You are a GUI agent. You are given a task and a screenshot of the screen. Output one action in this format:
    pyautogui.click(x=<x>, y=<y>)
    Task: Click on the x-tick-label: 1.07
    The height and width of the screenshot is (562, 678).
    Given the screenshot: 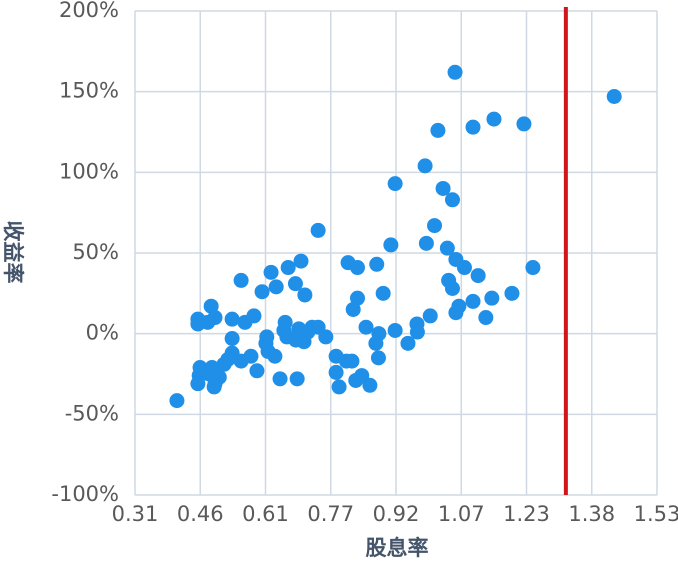 What is the action you would take?
    pyautogui.click(x=461, y=514)
    